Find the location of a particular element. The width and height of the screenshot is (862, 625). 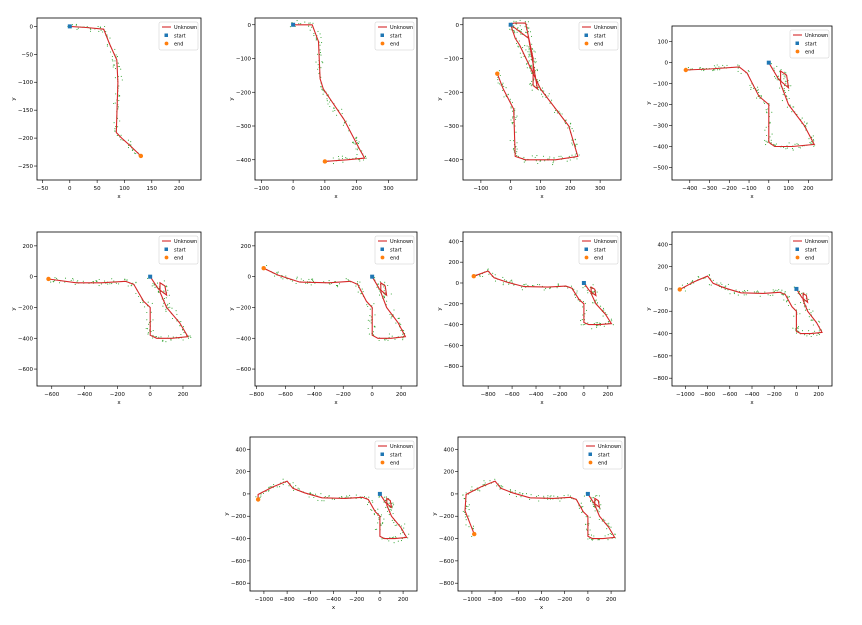

y-tick-label: −100 is located at coordinates (26, 83).